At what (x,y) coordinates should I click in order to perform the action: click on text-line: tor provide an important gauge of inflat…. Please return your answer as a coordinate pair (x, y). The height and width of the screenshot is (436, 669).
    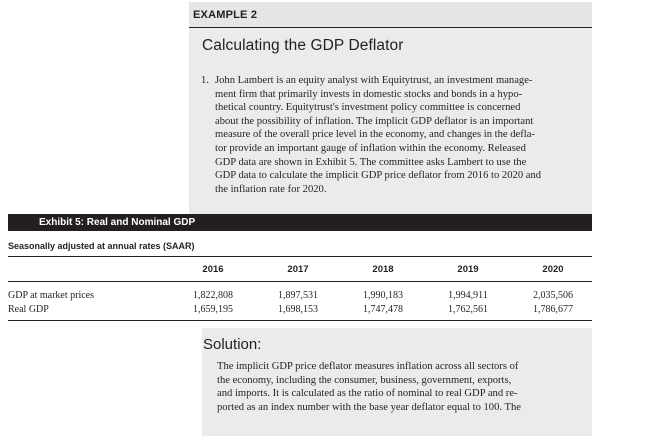
    Looking at the image, I should click on (370, 148).